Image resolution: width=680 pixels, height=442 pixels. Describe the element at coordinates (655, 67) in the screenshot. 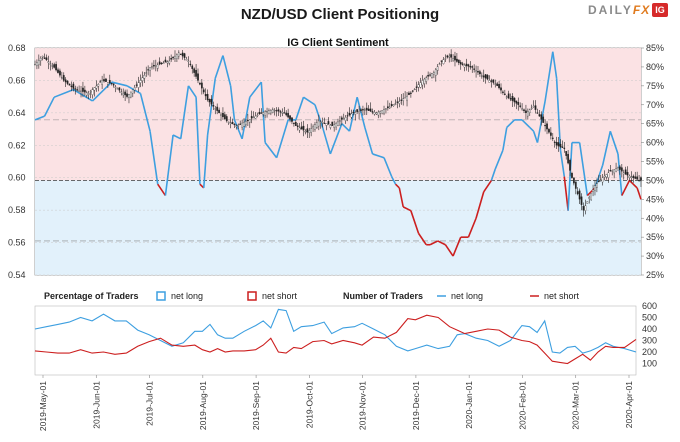

I see `right-tick-label: 80%` at that location.